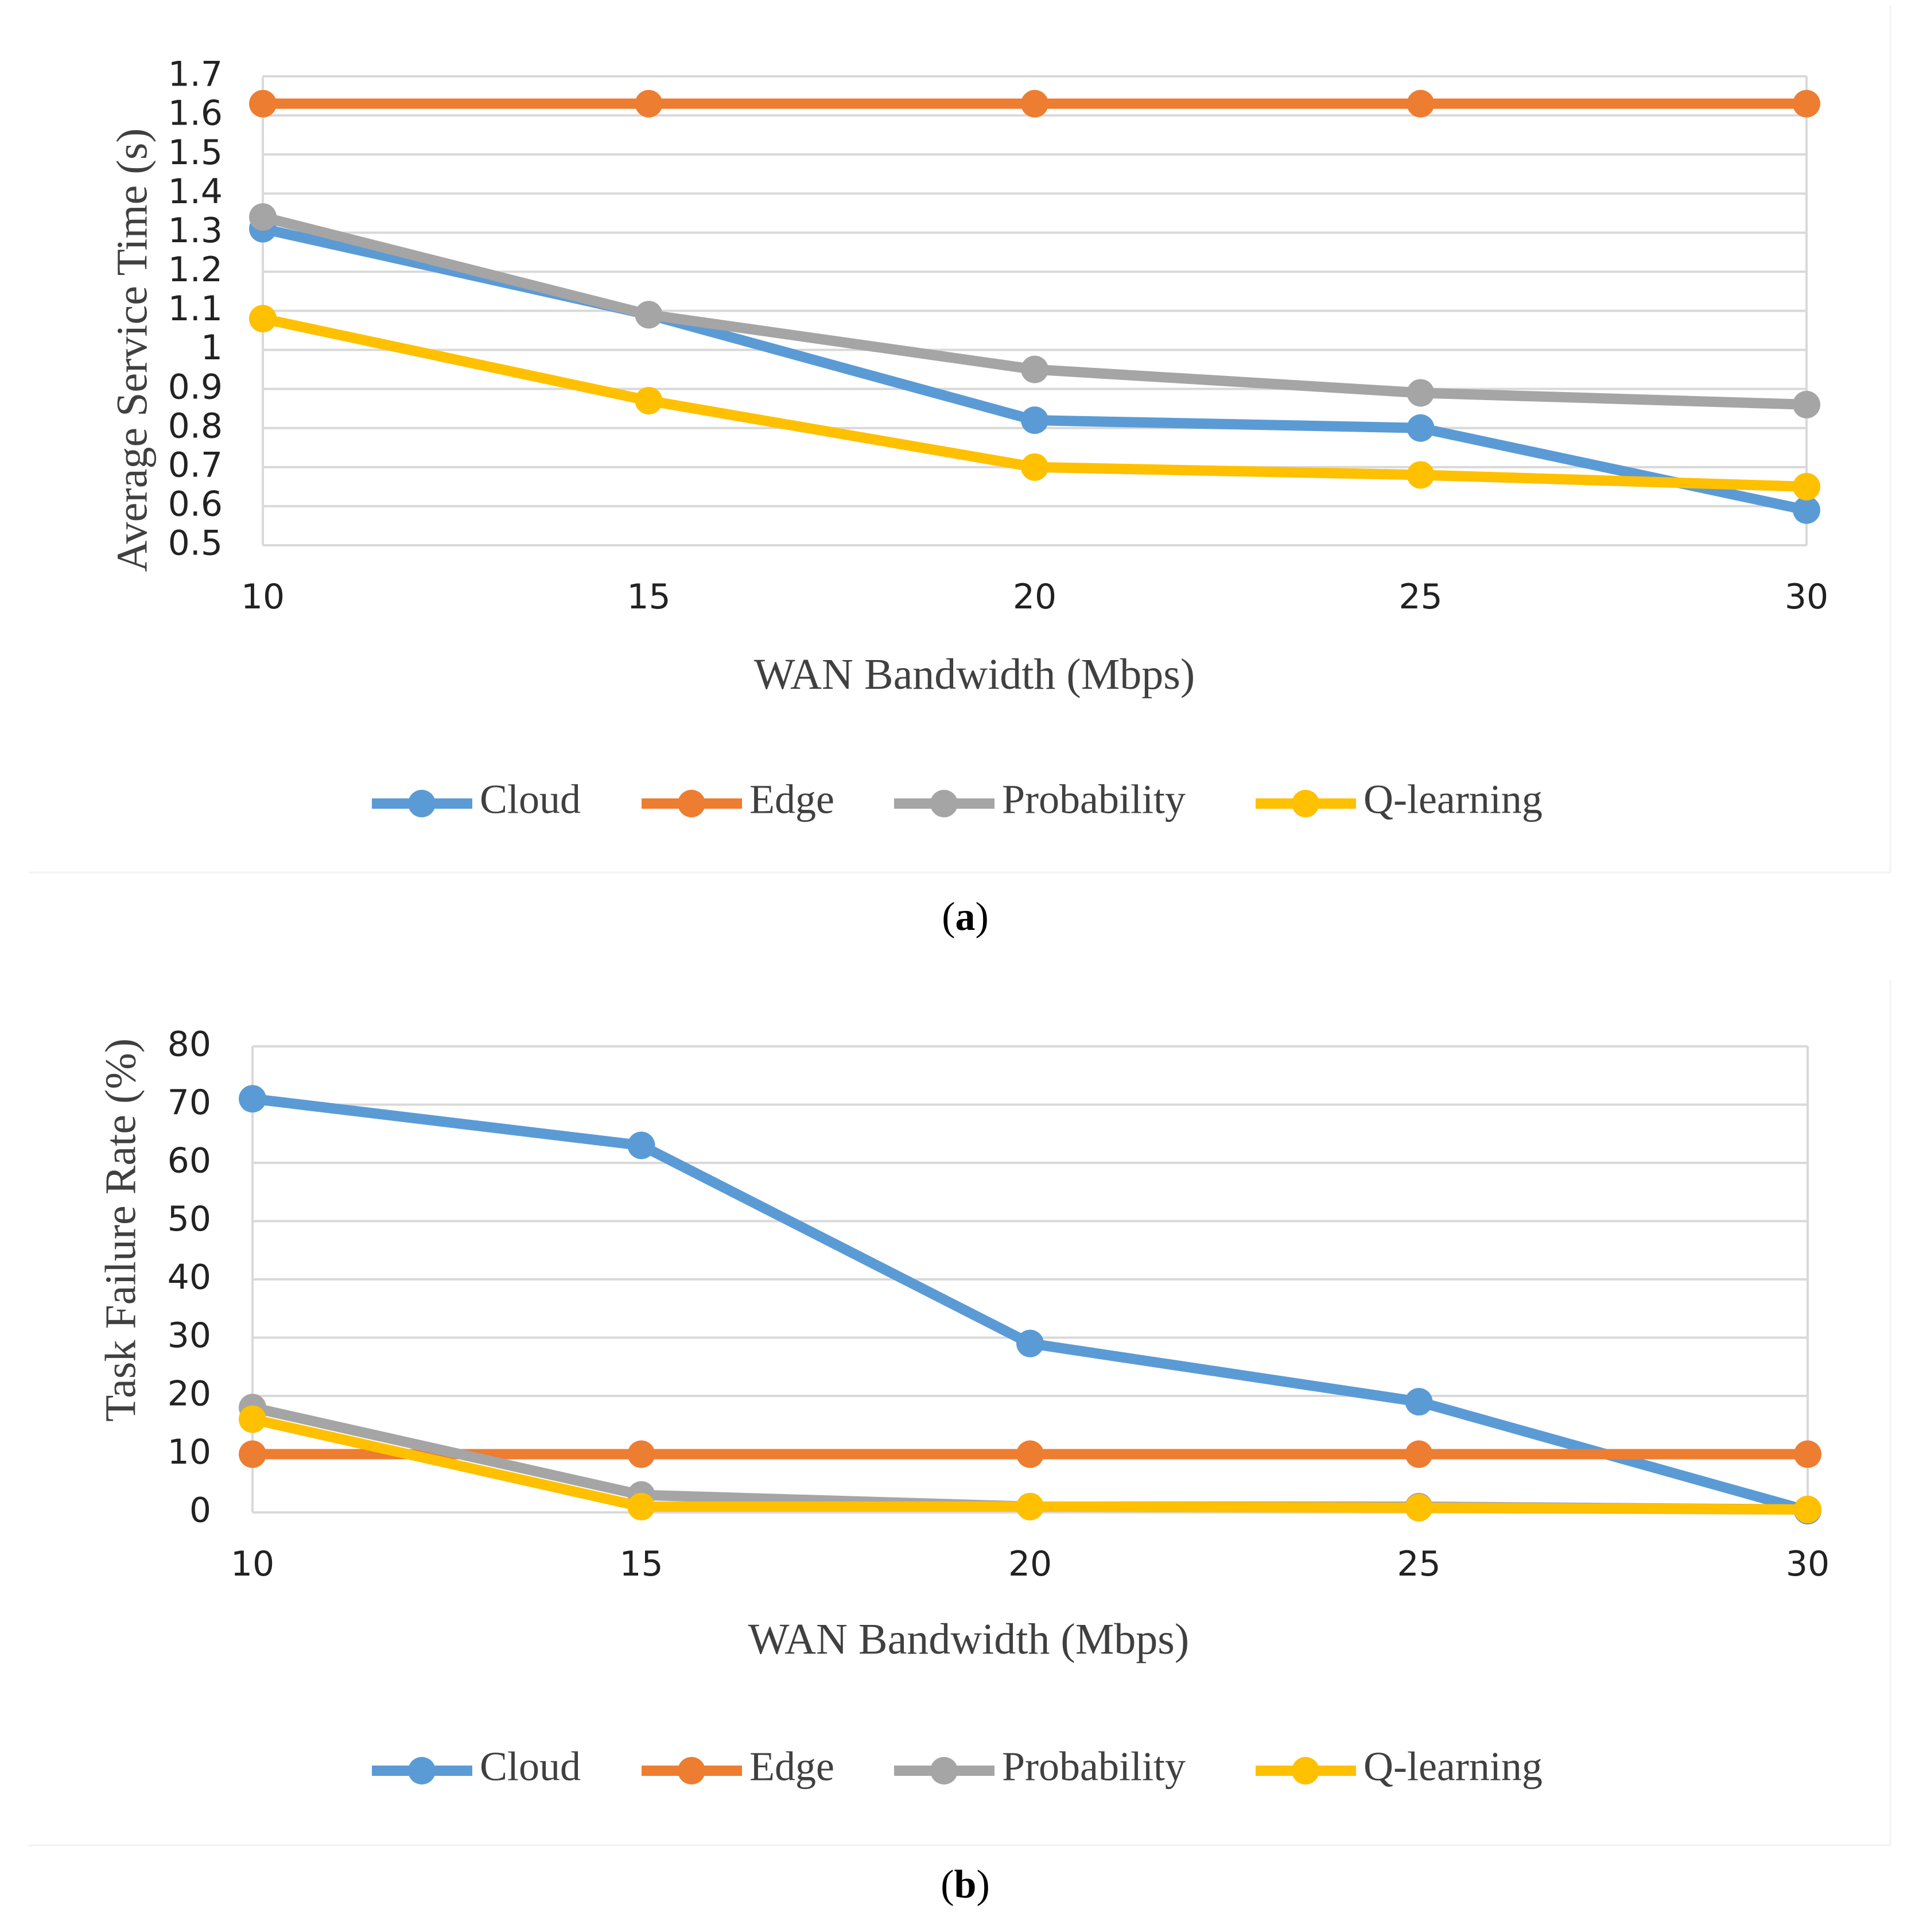 The height and width of the screenshot is (1932, 1919). I want to click on y-tick-label: 40, so click(189, 1278).